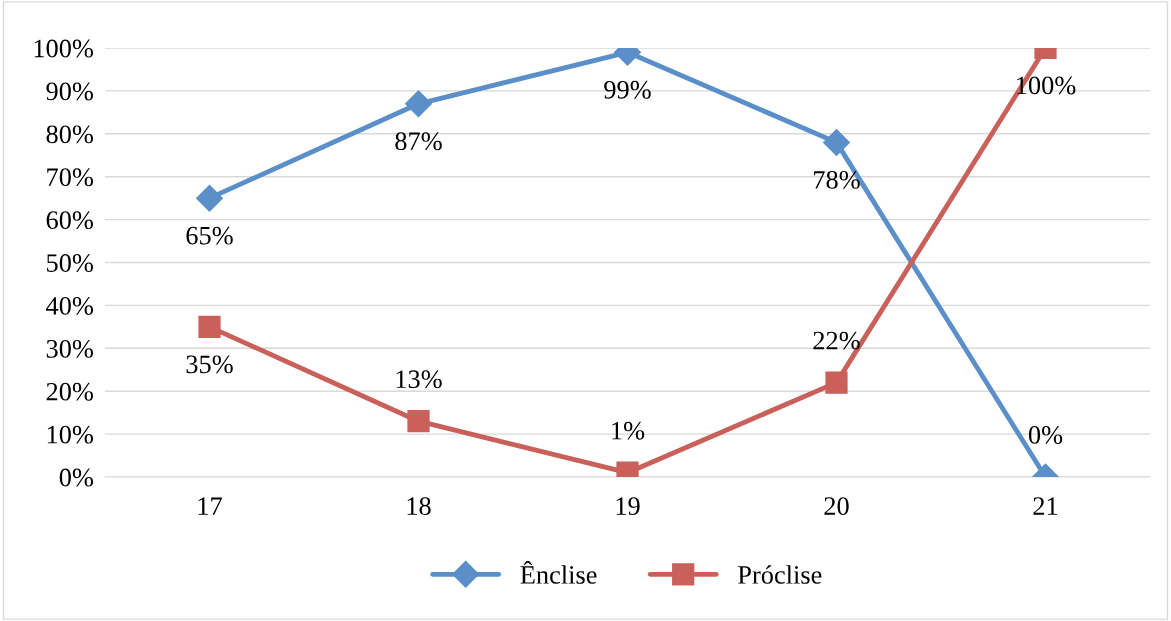  Describe the element at coordinates (210, 506) in the screenshot. I see `x-tick-label: 17` at that location.